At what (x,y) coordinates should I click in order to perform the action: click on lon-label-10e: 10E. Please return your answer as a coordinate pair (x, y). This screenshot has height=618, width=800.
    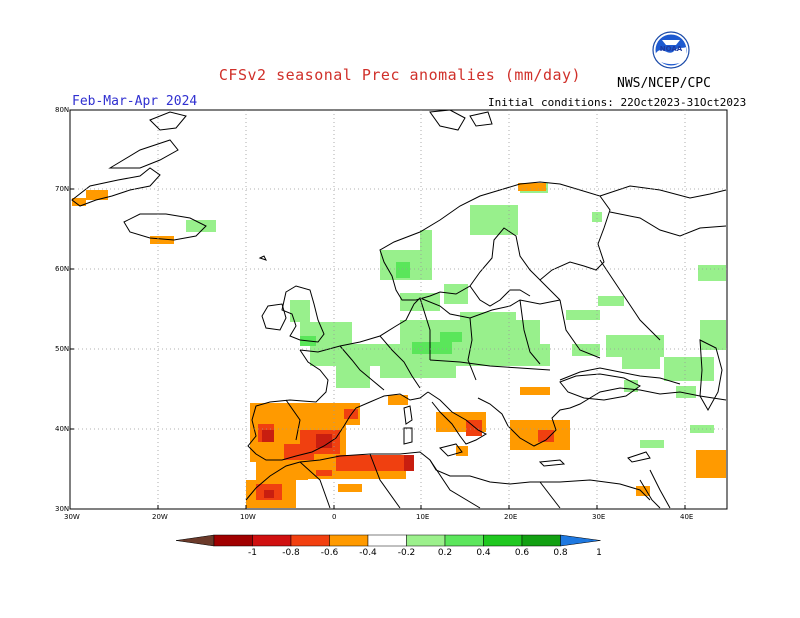
    Looking at the image, I should click on (423, 517).